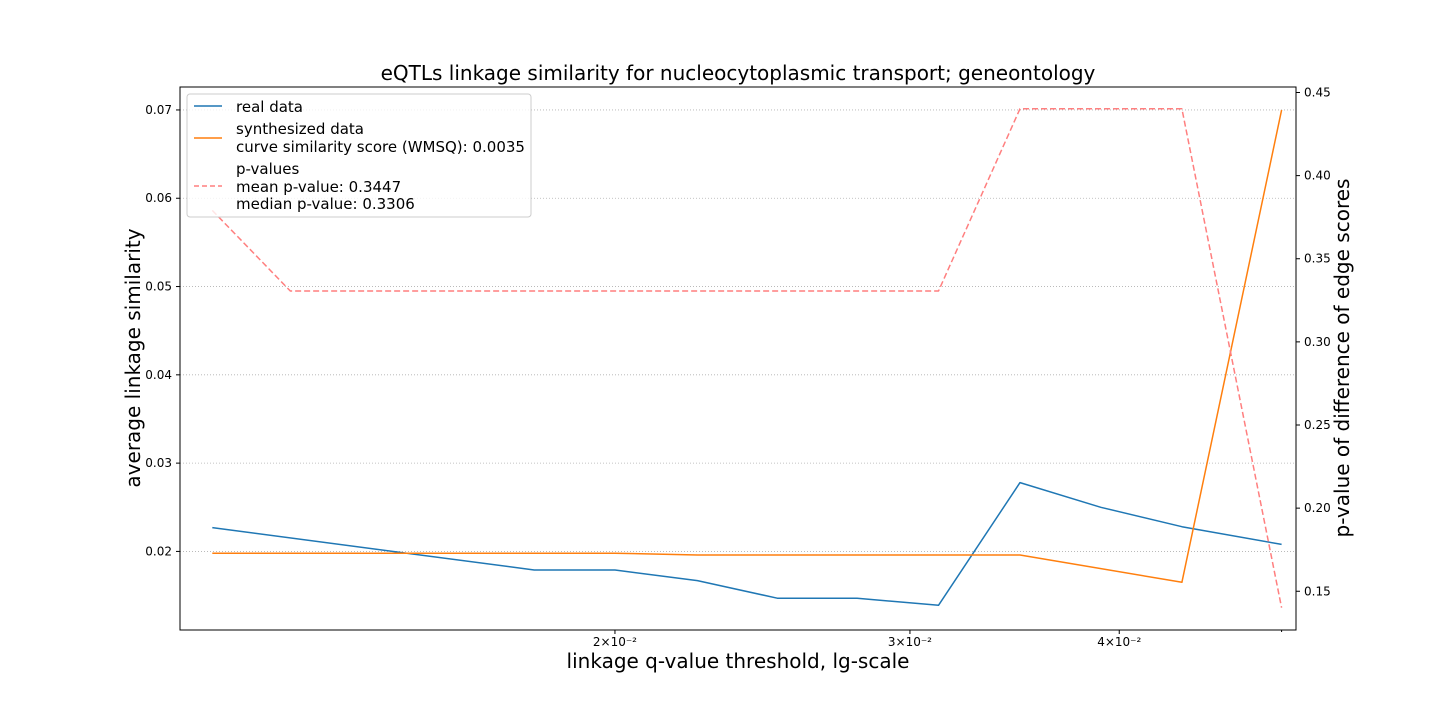 The height and width of the screenshot is (720, 1440). Describe the element at coordinates (1317, 259) in the screenshot. I see `y2-tick-label: 0.35` at that location.